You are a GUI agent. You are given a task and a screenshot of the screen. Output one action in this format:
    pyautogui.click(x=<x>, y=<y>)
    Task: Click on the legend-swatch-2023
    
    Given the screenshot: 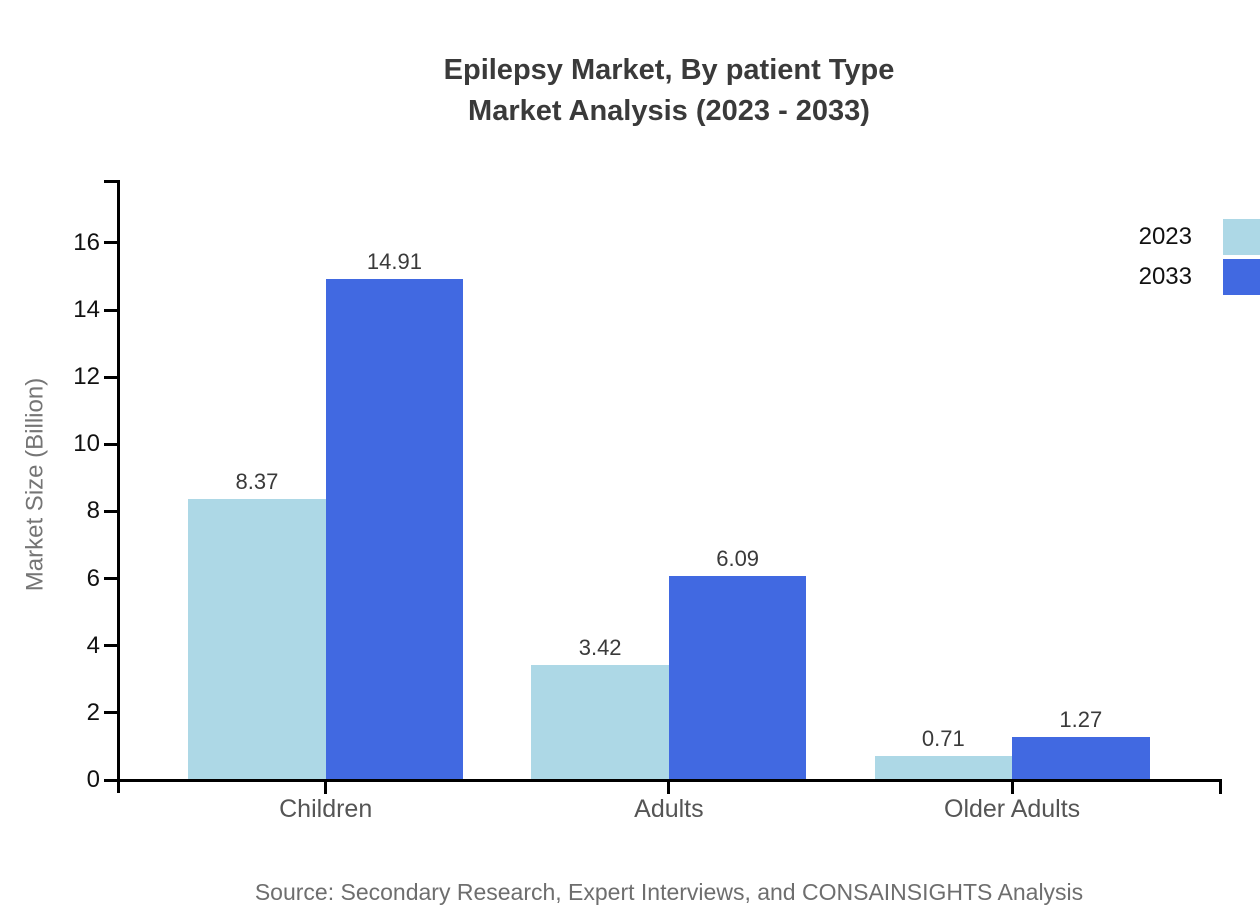 What is the action you would take?
    pyautogui.click(x=1241, y=237)
    